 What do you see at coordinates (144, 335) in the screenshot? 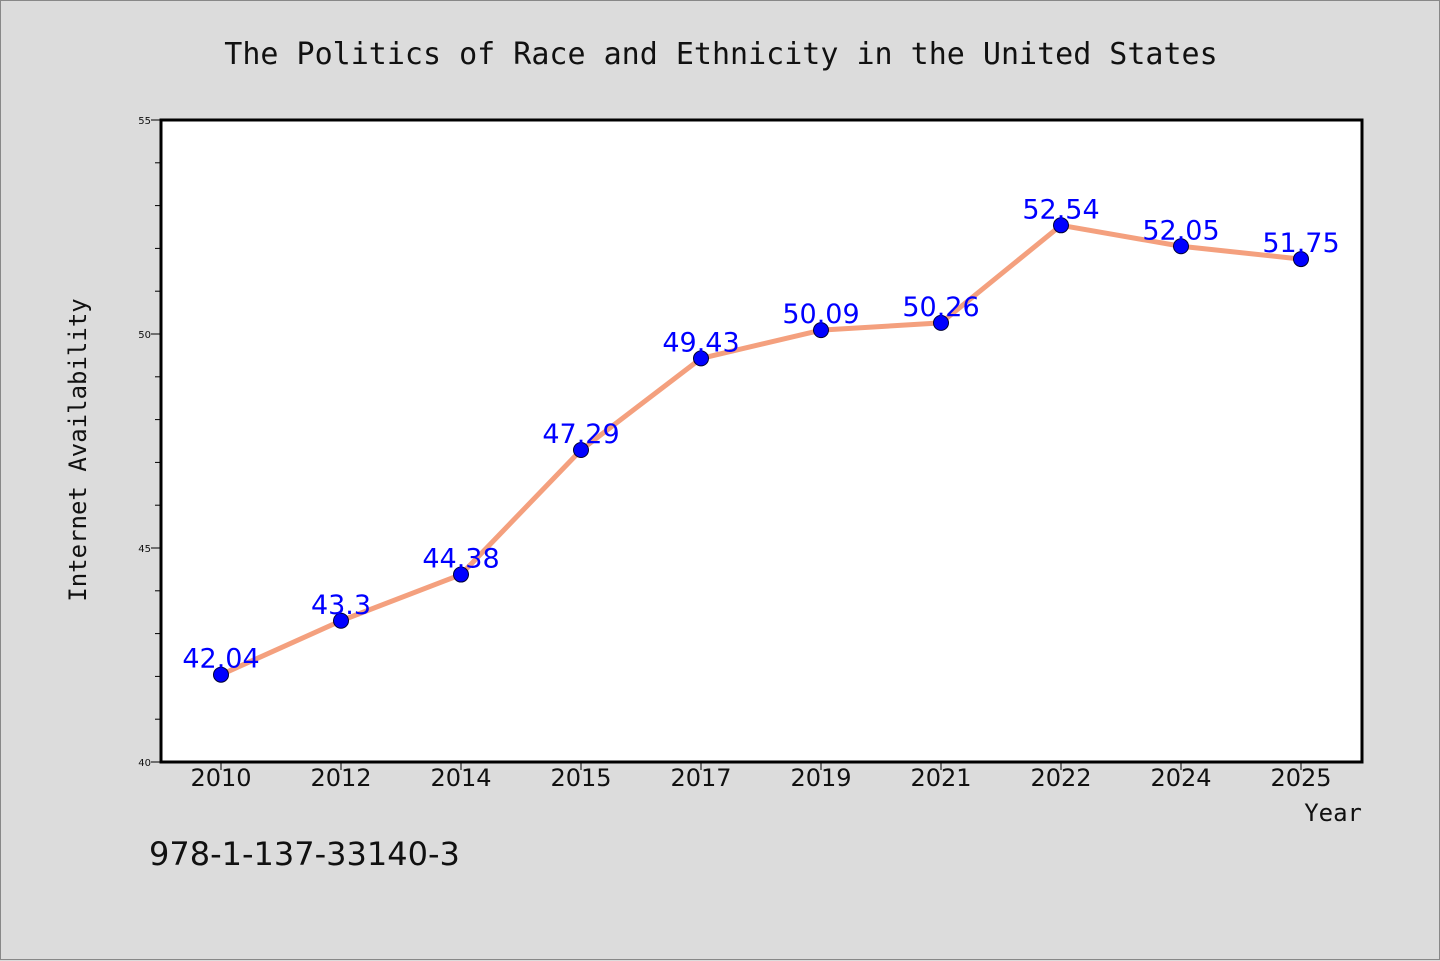
I see `y-tick-label: 50` at bounding box center [144, 335].